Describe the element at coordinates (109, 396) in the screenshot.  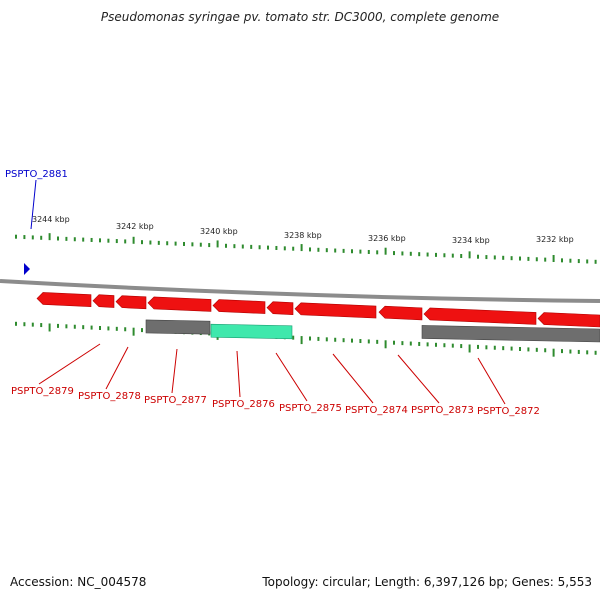
I see `gene-label: PSPTO_2878` at that location.